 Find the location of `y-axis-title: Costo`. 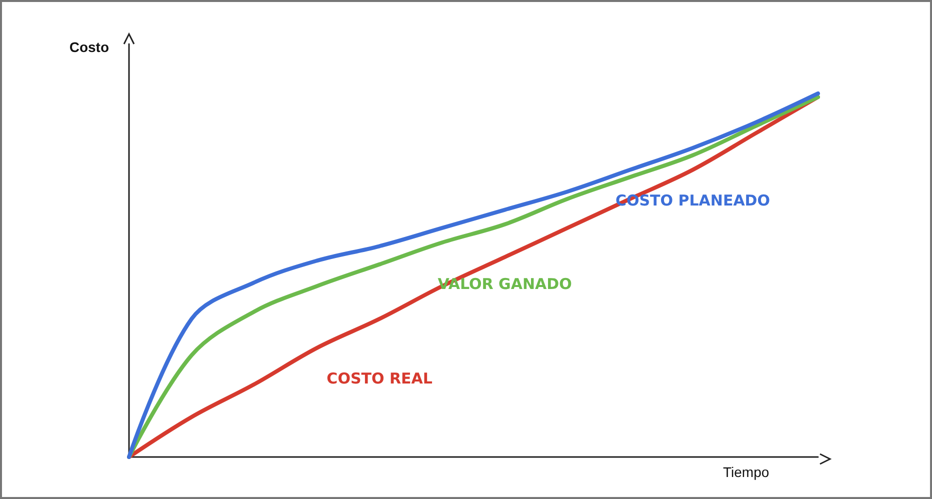

y-axis-title: Costo is located at coordinates (89, 47).